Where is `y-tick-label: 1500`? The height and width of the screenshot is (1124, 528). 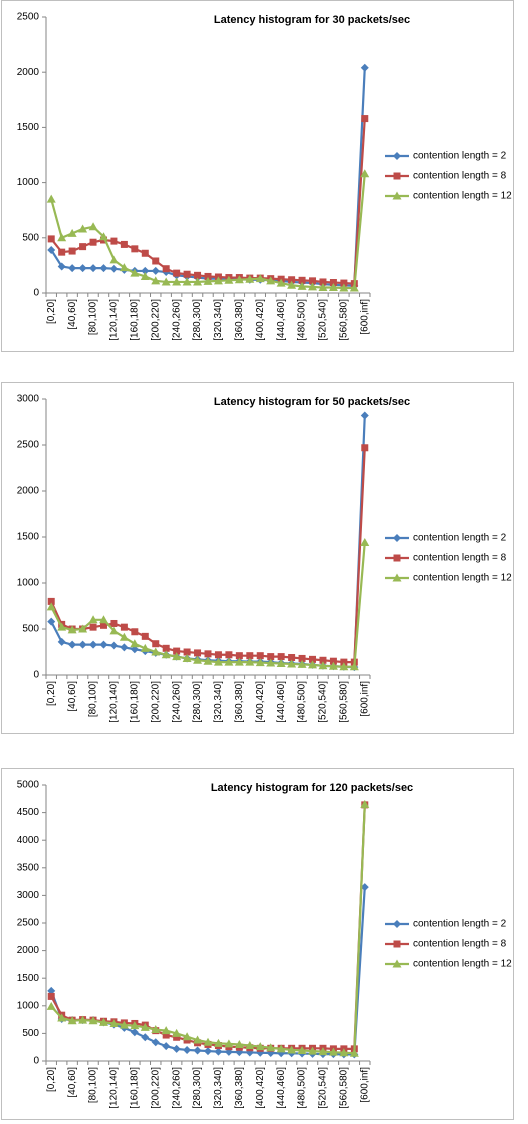
y-tick-label: 1500 is located at coordinates (28, 127).